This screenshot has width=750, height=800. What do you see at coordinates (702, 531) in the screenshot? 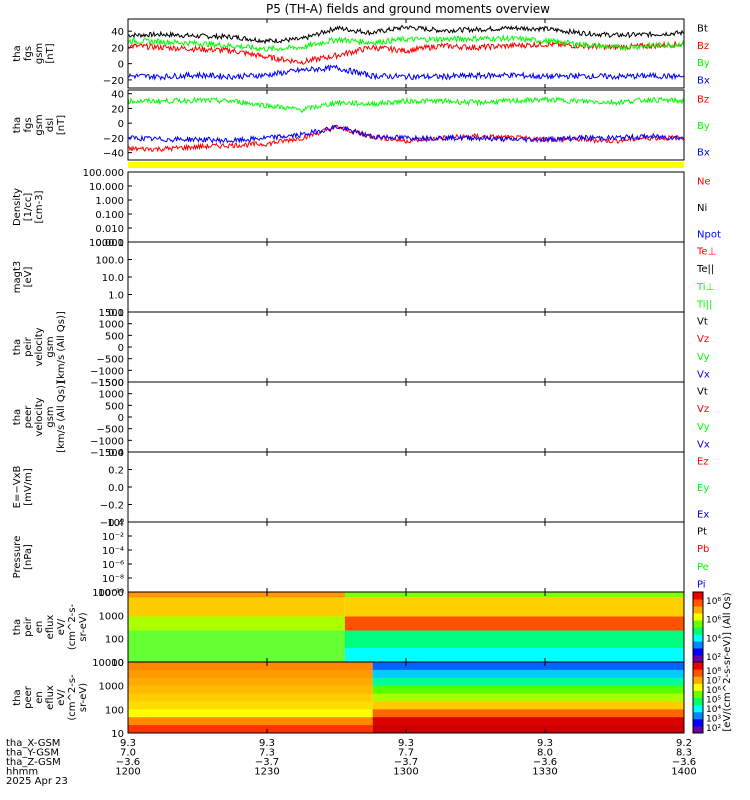
I see `legend-entry-Pt: Pt` at bounding box center [702, 531].